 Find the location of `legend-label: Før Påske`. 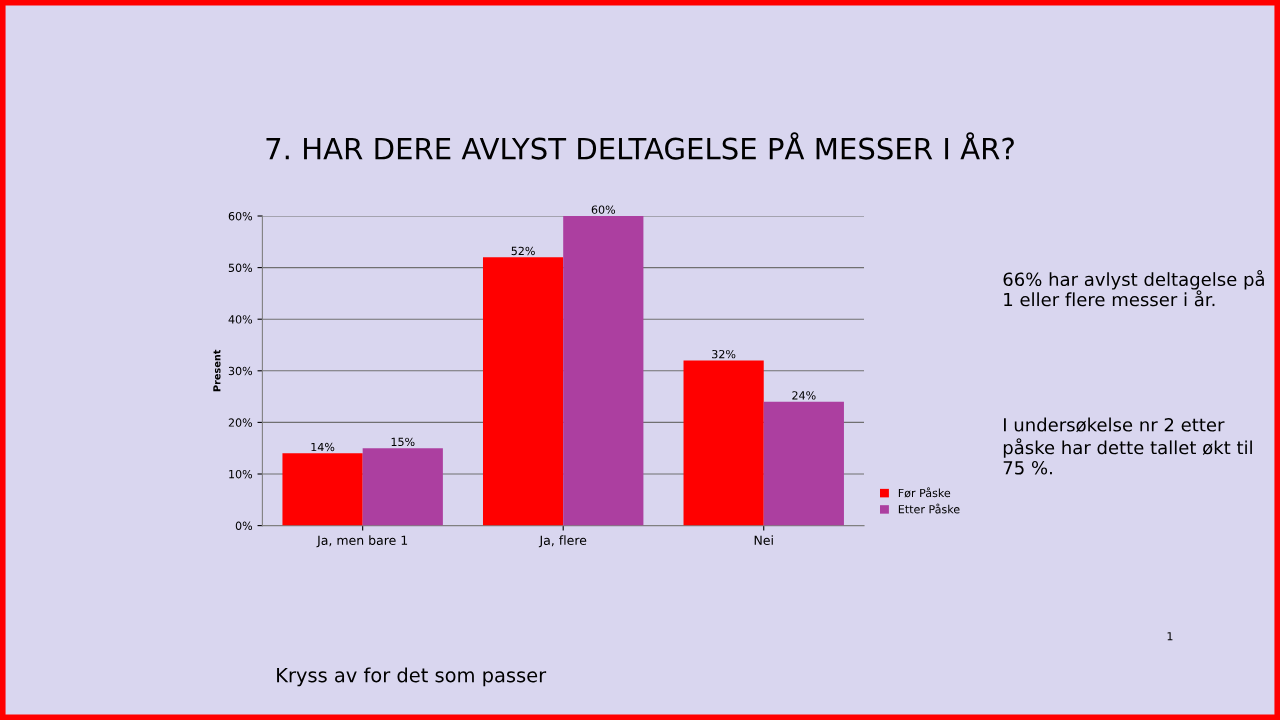

legend-label: Før Påske is located at coordinates (924, 492).